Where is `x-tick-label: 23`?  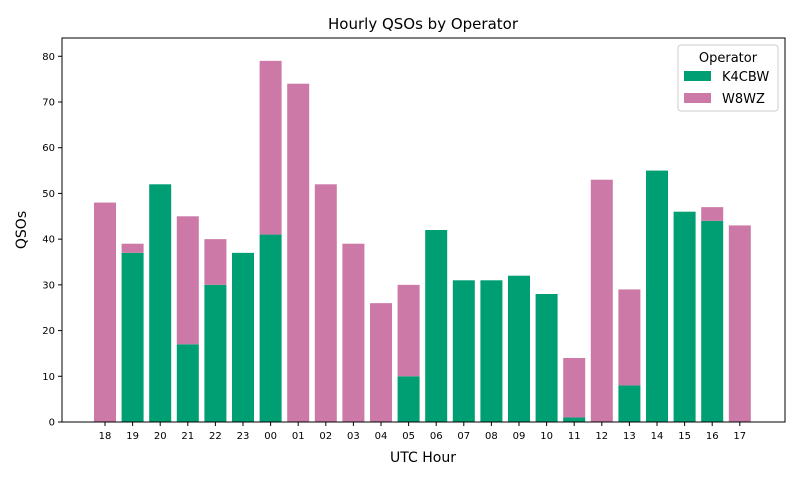 x-tick-label: 23 is located at coordinates (243, 436).